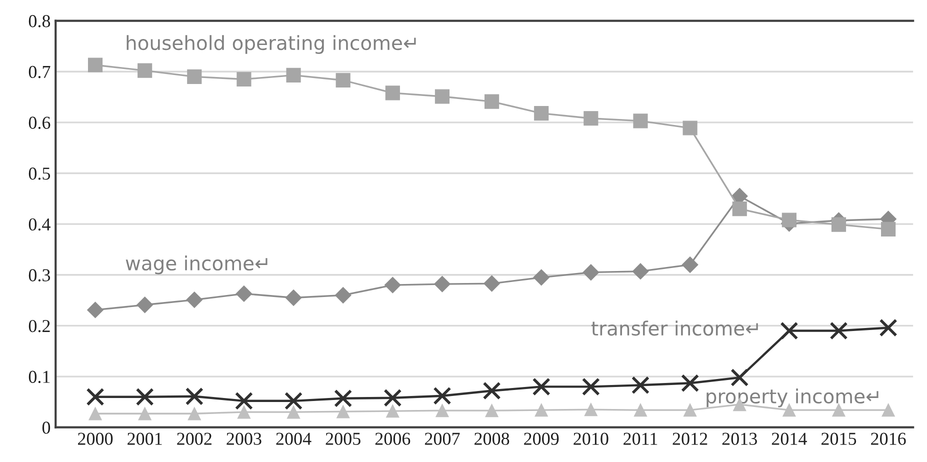 Image resolution: width=927 pixels, height=462 pixels. Describe the element at coordinates (271, 44) in the screenshot. I see `series-label: household operating income↵` at that location.